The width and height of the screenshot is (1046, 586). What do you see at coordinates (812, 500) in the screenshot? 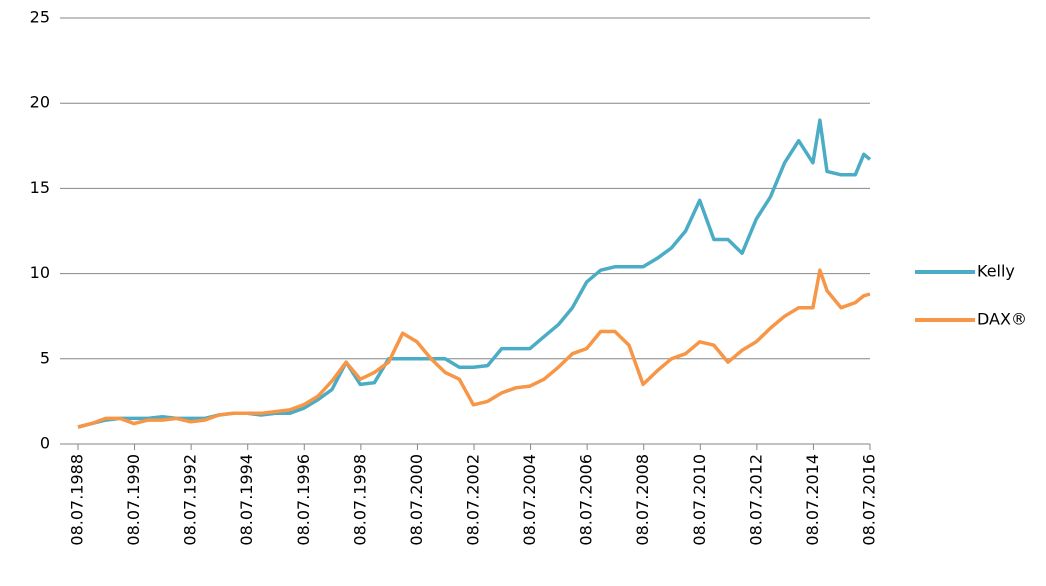
I see `x-tick-label: 08.07.2014` at bounding box center [812, 500].